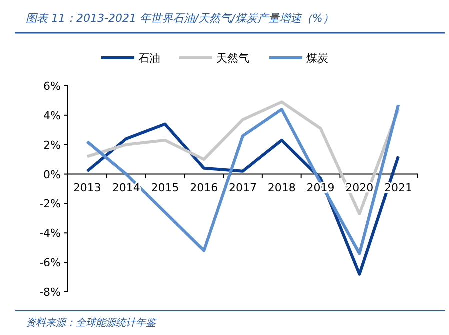  I want to click on x-tick-label: 2020, so click(360, 187).